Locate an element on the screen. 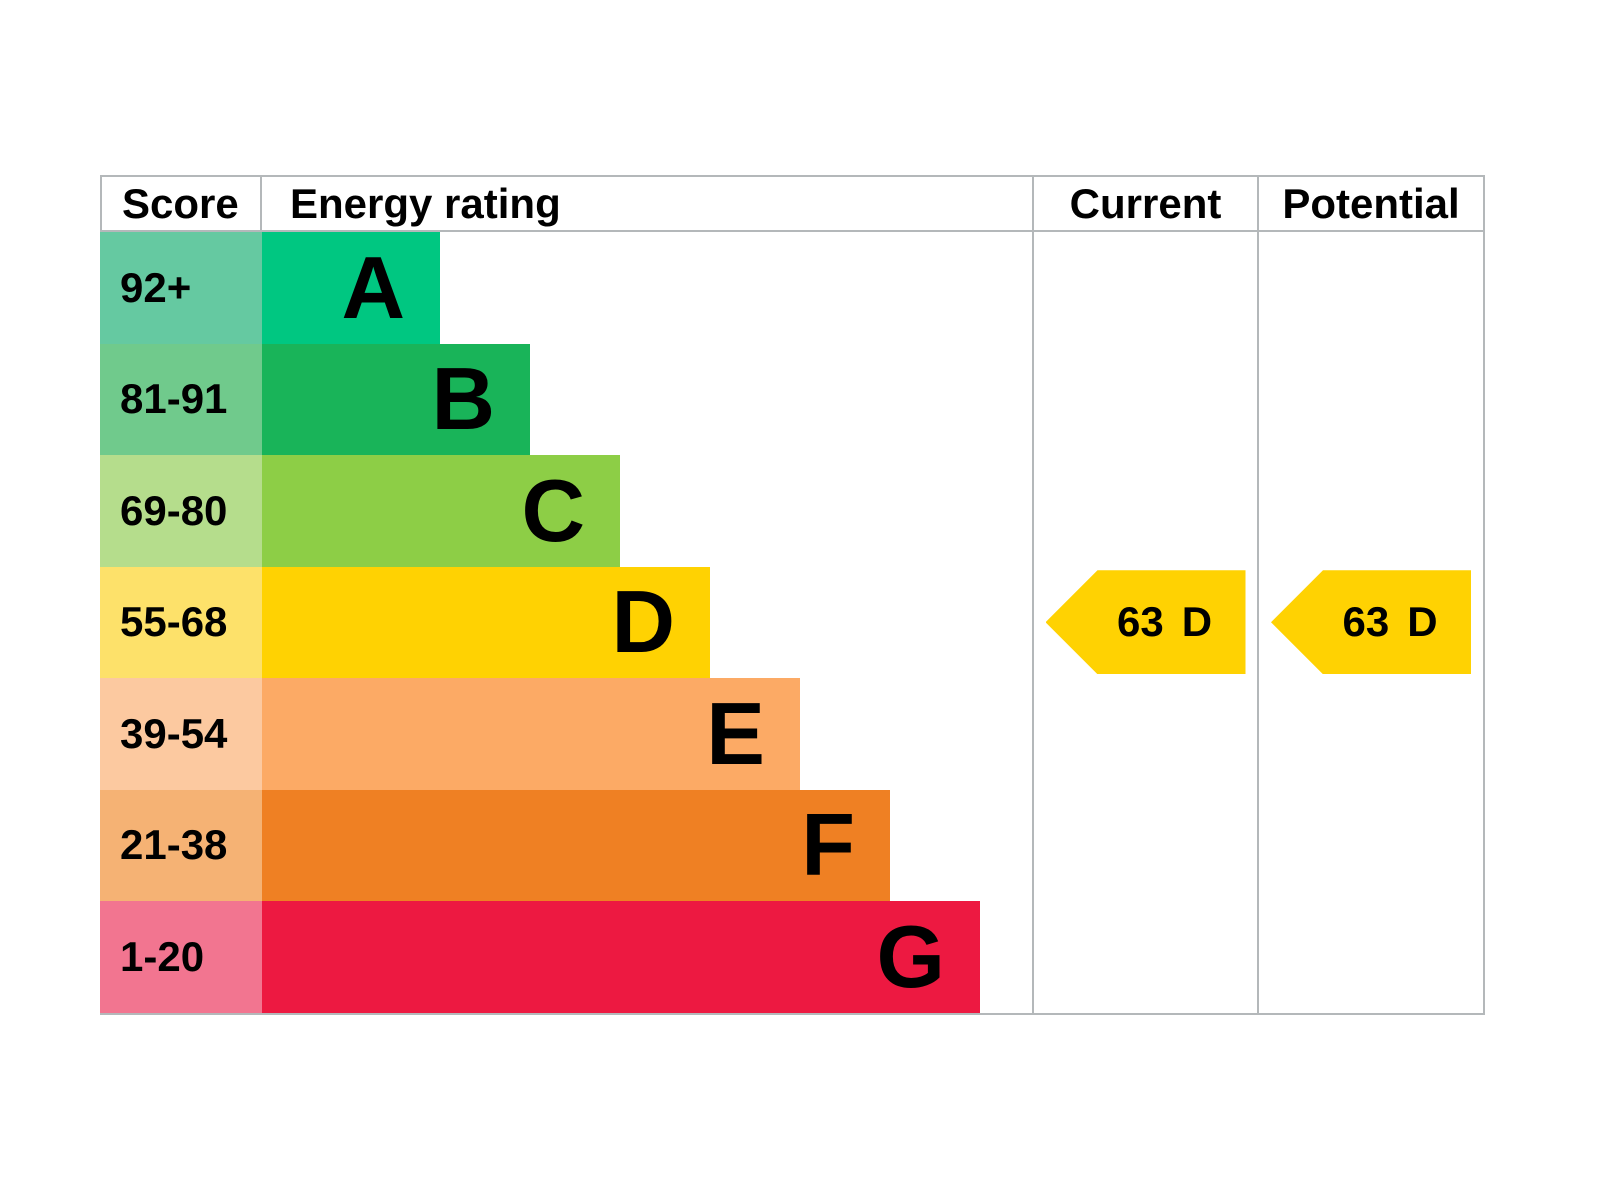  potential-rating-arrow: 63 D is located at coordinates (1371, 622).